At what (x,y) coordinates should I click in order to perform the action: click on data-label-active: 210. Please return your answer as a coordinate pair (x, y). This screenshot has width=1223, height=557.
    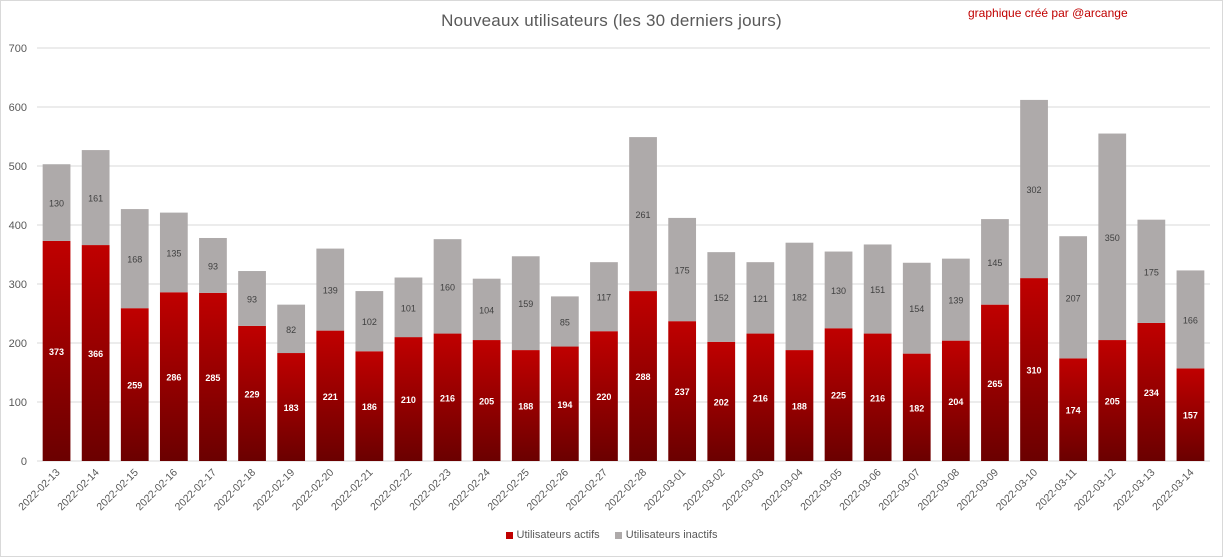
    Looking at the image, I should click on (408, 400).